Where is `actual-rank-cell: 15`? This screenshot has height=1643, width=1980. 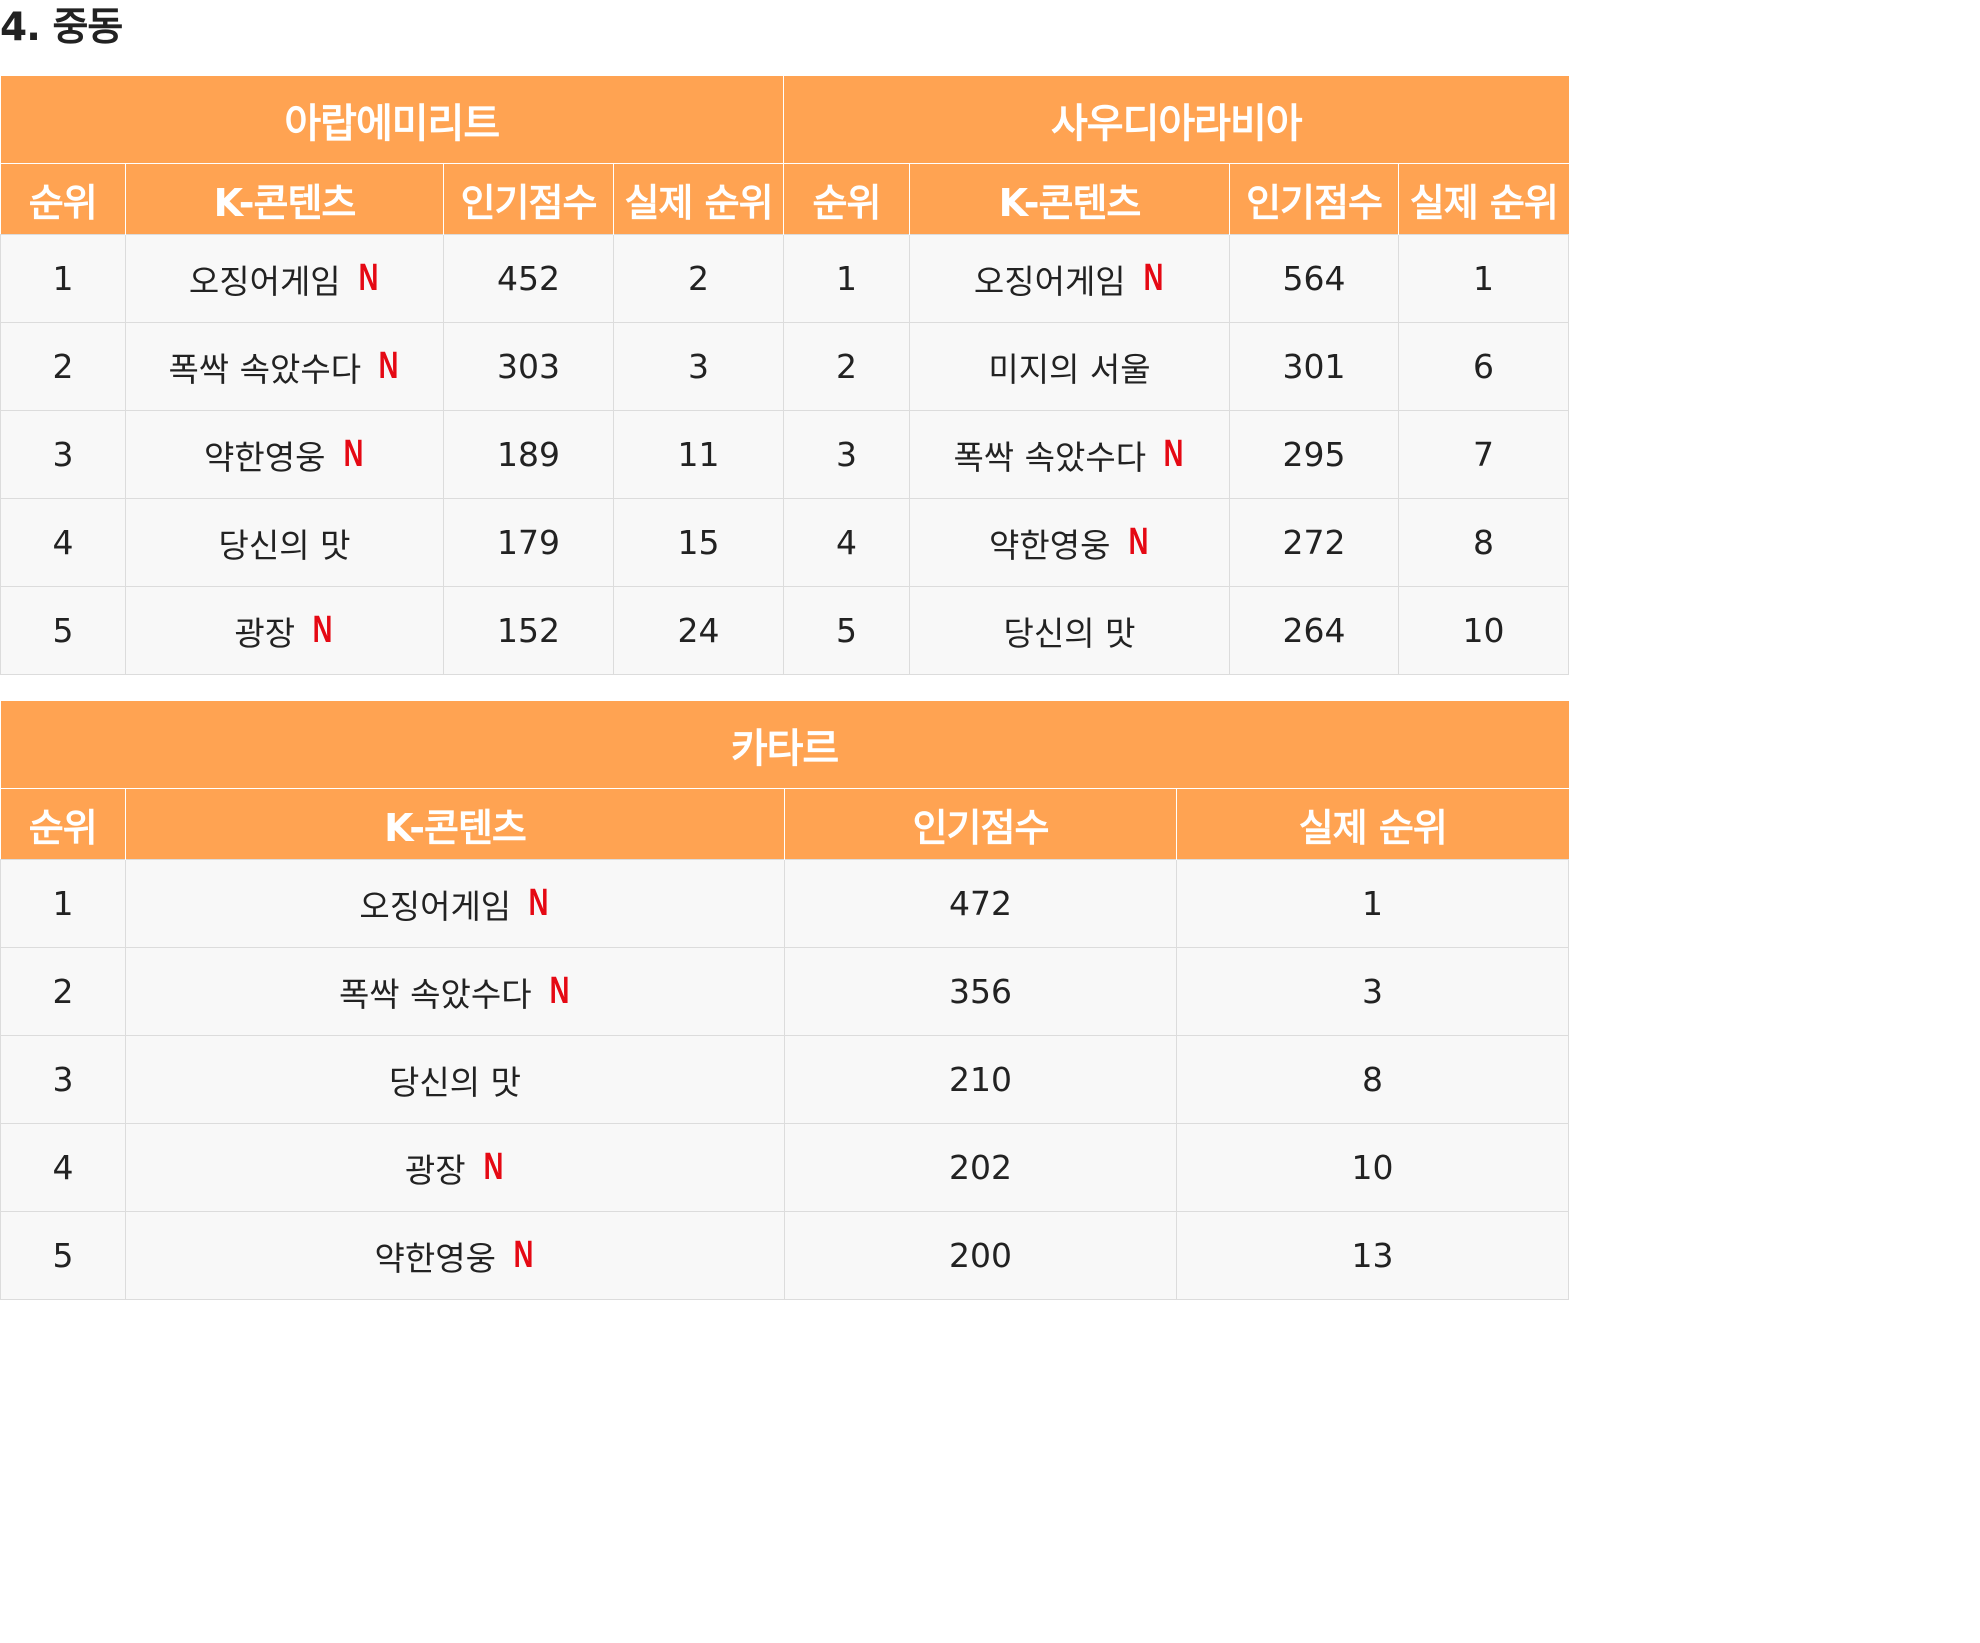 actual-rank-cell: 15 is located at coordinates (698, 542).